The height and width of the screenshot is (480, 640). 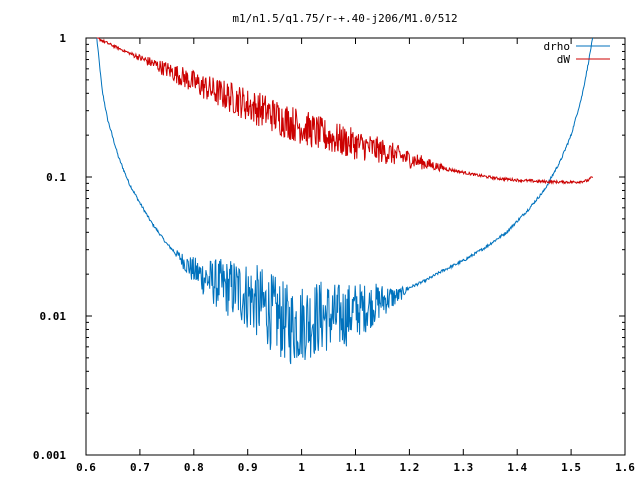 I want to click on x-tick-label: 1.2, so click(x=409, y=467).